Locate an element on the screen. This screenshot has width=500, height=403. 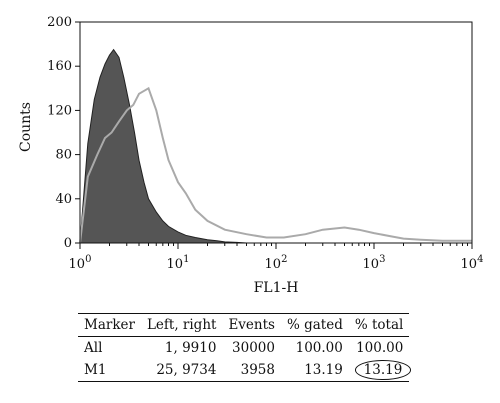
y-tick-label: 0 is located at coordinates (68, 243).